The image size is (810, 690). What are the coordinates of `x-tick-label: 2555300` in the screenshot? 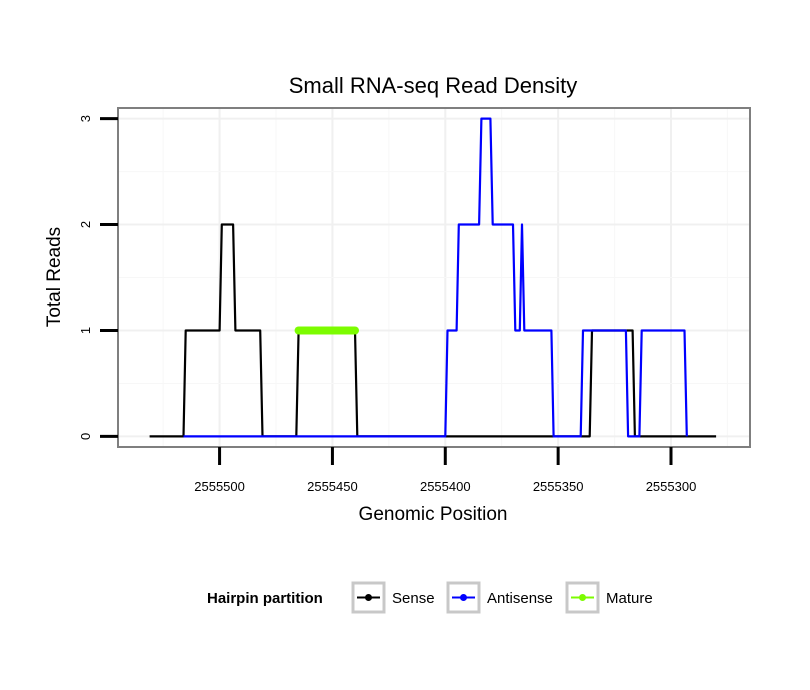 It's located at (671, 486).